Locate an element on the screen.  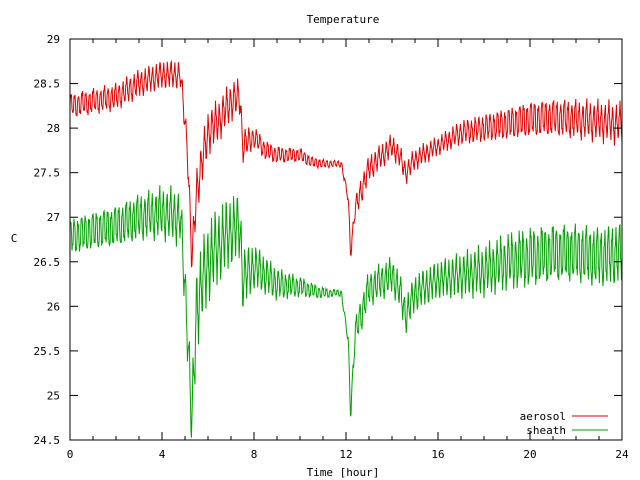
y-tick-label: 28.5 is located at coordinates (47, 84).